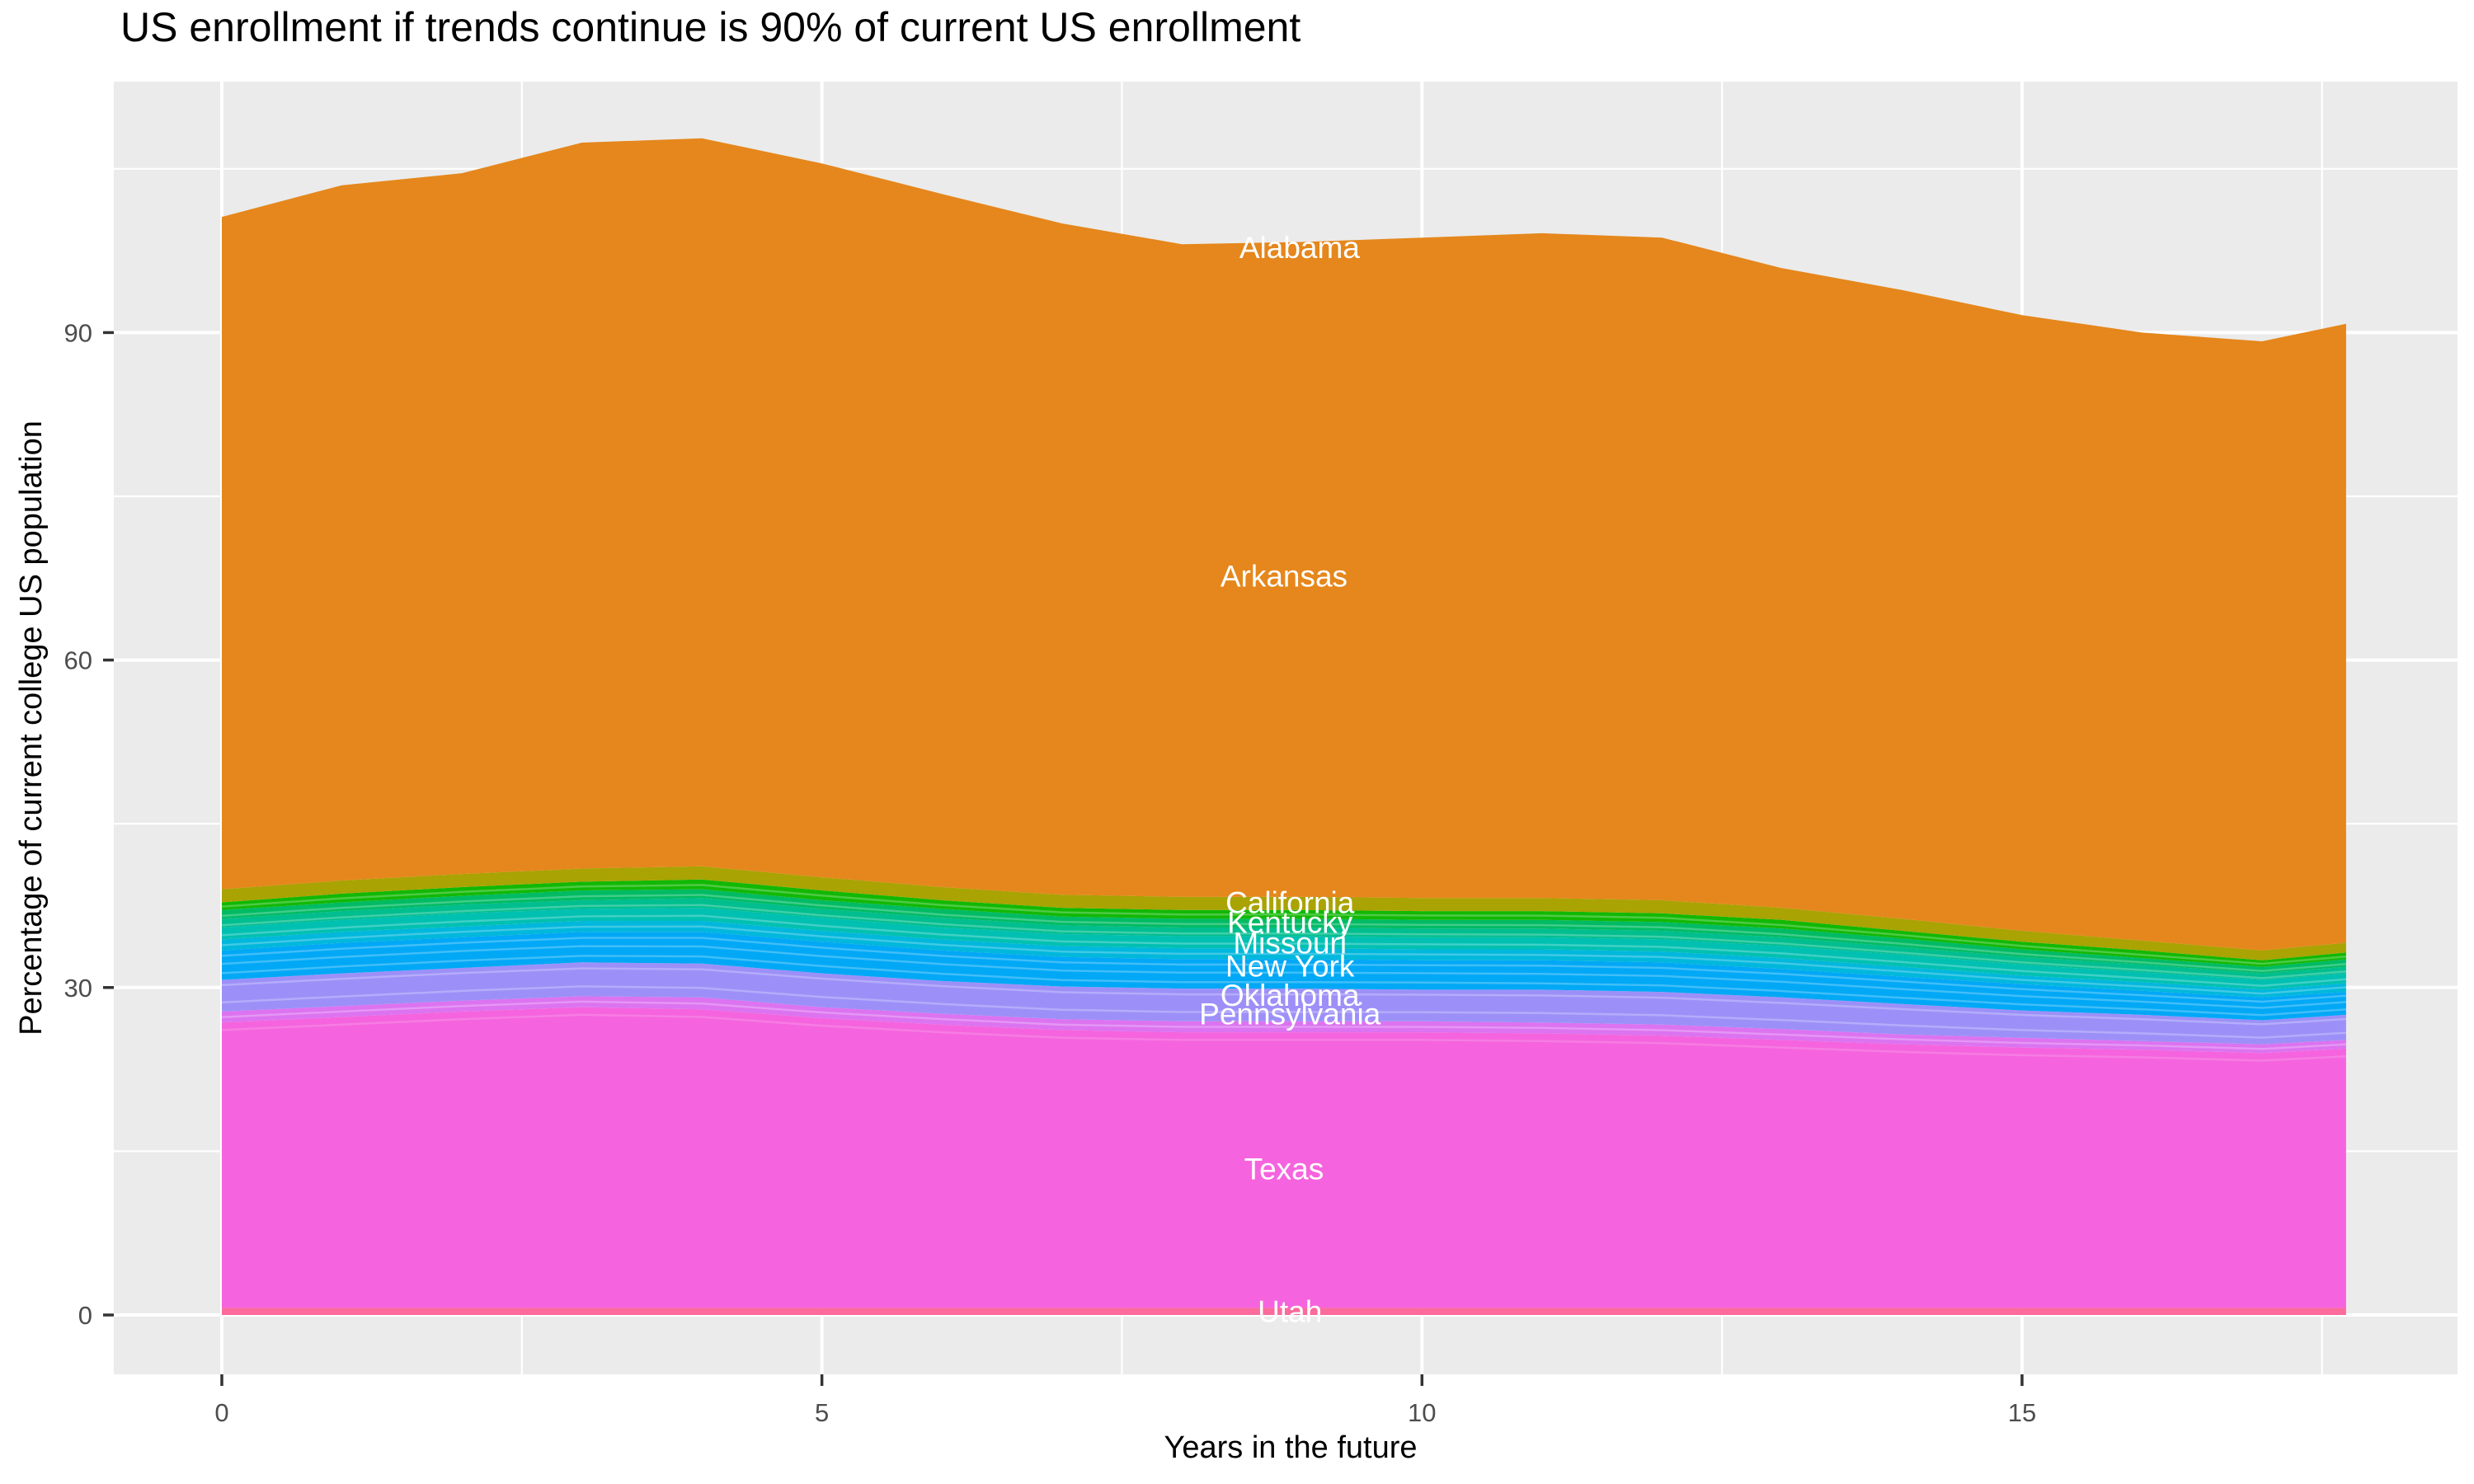  I want to click on state-label-arkansas: Arkansas, so click(1284, 577).